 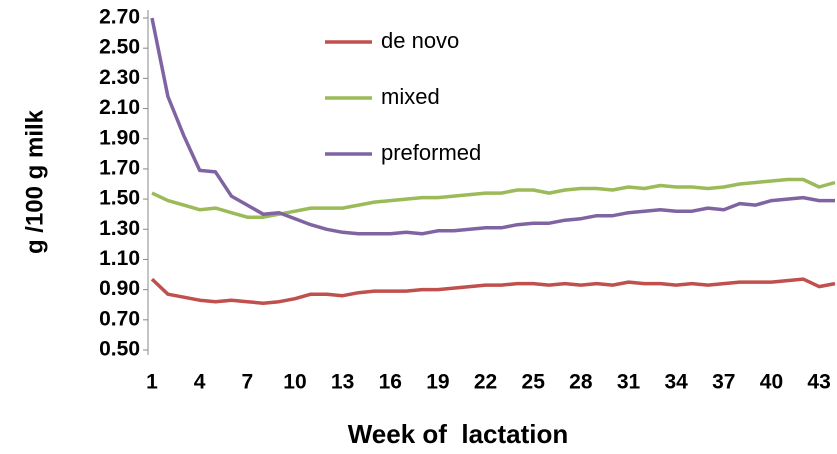 I want to click on x-tick-label: 19, so click(x=437, y=382).